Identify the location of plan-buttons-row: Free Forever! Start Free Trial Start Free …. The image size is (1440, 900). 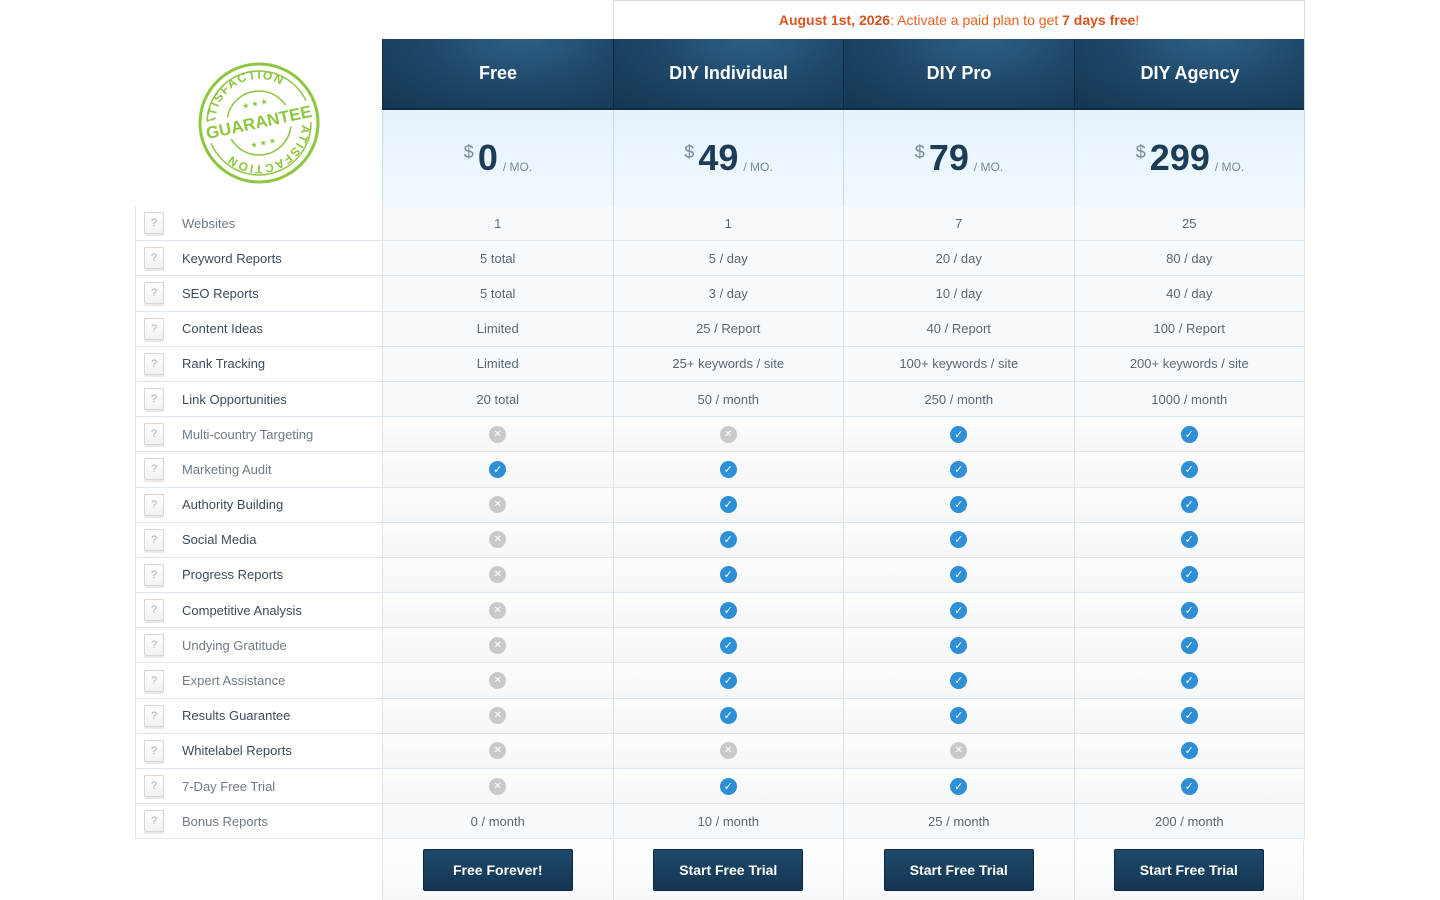
(843, 870).